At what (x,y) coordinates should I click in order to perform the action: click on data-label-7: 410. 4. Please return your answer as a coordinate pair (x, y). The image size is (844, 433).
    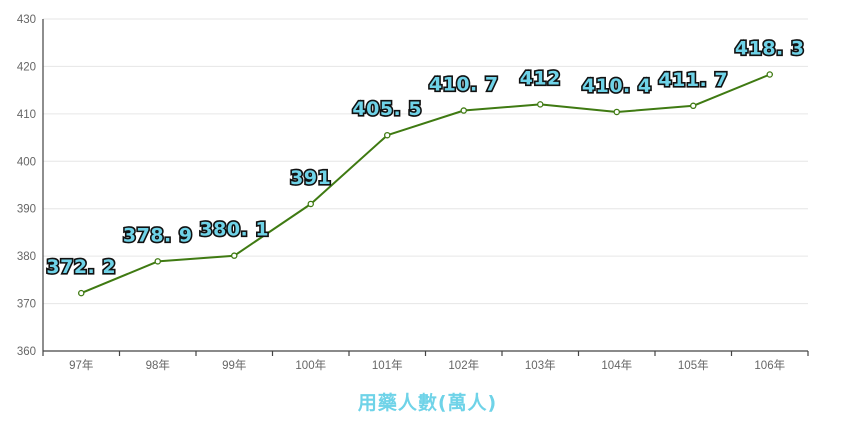
    Looking at the image, I should click on (617, 86).